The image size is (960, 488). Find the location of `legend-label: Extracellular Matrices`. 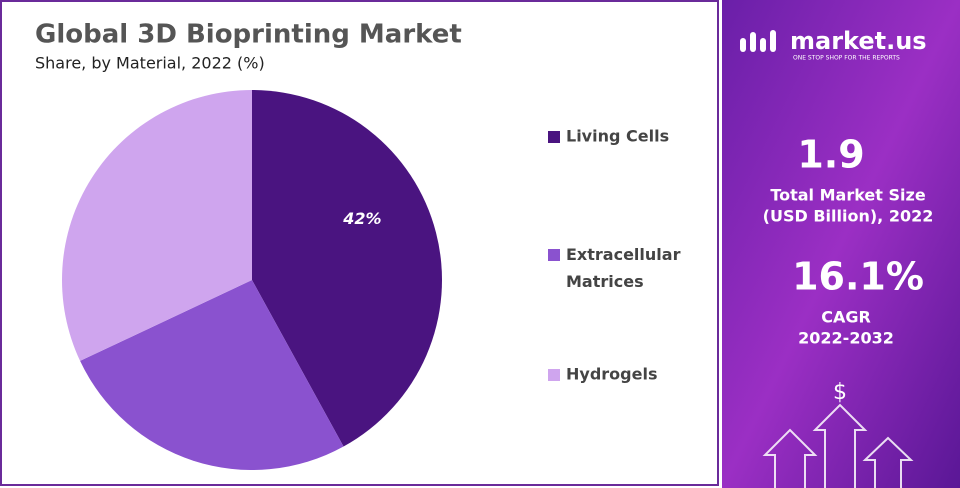

legend-label: Extracellular Matrices is located at coordinates (623, 268).